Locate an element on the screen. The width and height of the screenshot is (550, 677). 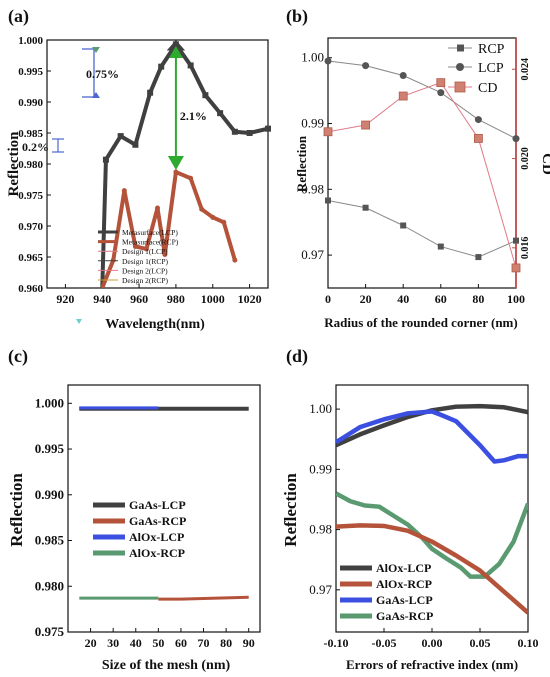
x-axis-label-d: Errors of refractive index (nm) is located at coordinates (432, 664).